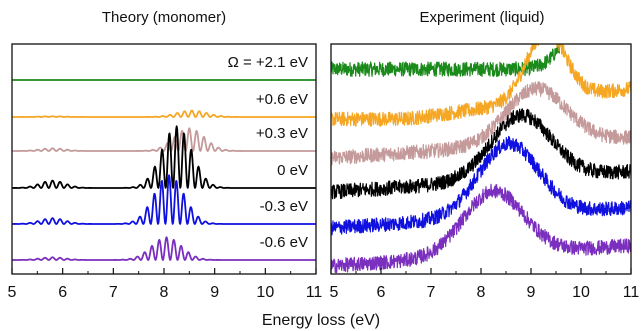 Image resolution: width=643 pixels, height=331 pixels. What do you see at coordinates (481, 17) in the screenshot?
I see `experiment-panel-title: Experiment (liquid)` at bounding box center [481, 17].